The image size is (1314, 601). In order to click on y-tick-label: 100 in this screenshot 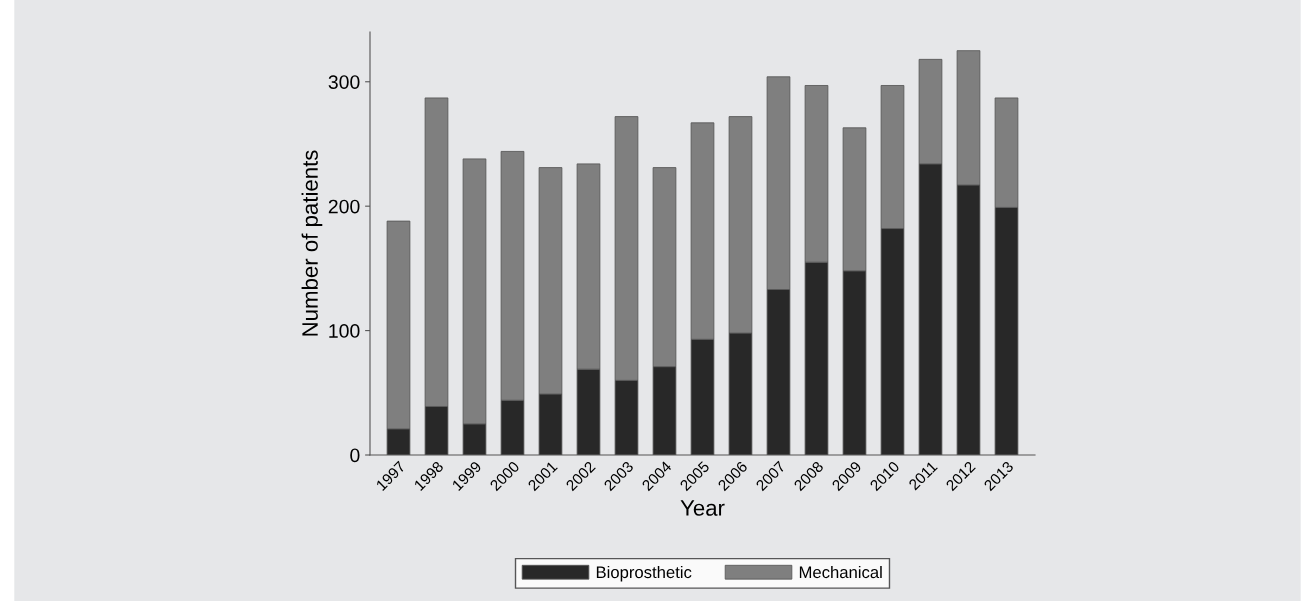, I will do `click(344, 331)`.